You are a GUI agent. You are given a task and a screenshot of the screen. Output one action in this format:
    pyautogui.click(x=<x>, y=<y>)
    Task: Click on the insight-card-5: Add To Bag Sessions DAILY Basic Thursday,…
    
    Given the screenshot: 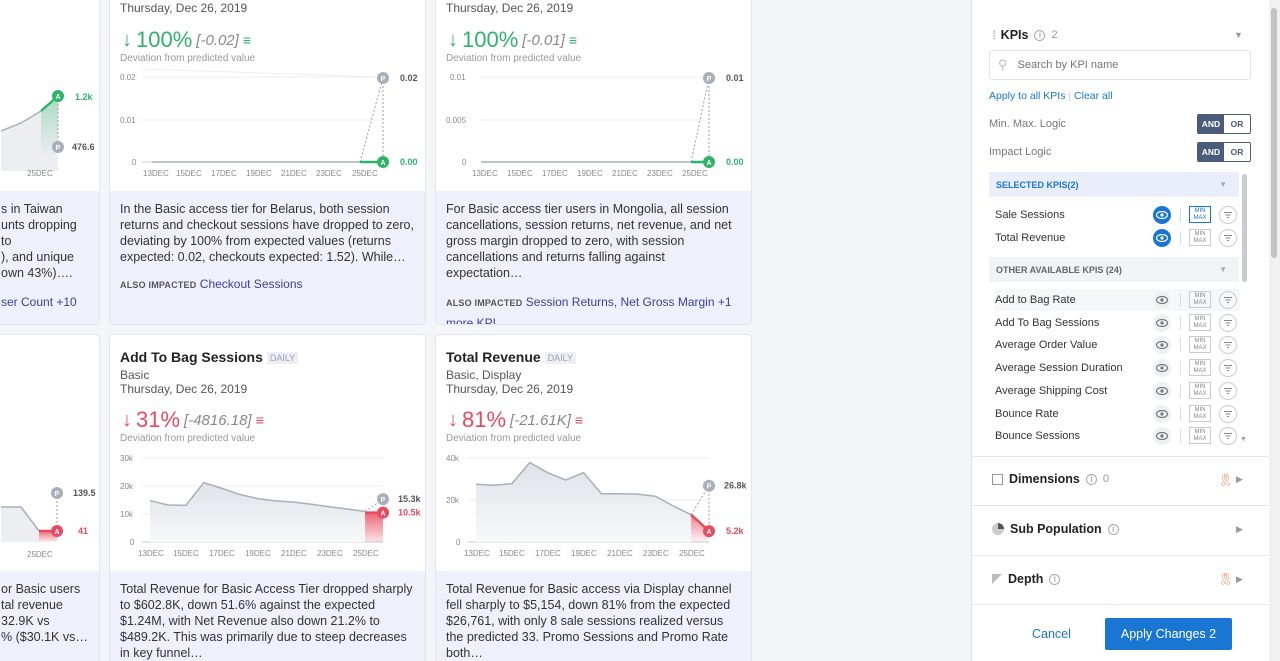 What is the action you would take?
    pyautogui.click(x=267, y=497)
    